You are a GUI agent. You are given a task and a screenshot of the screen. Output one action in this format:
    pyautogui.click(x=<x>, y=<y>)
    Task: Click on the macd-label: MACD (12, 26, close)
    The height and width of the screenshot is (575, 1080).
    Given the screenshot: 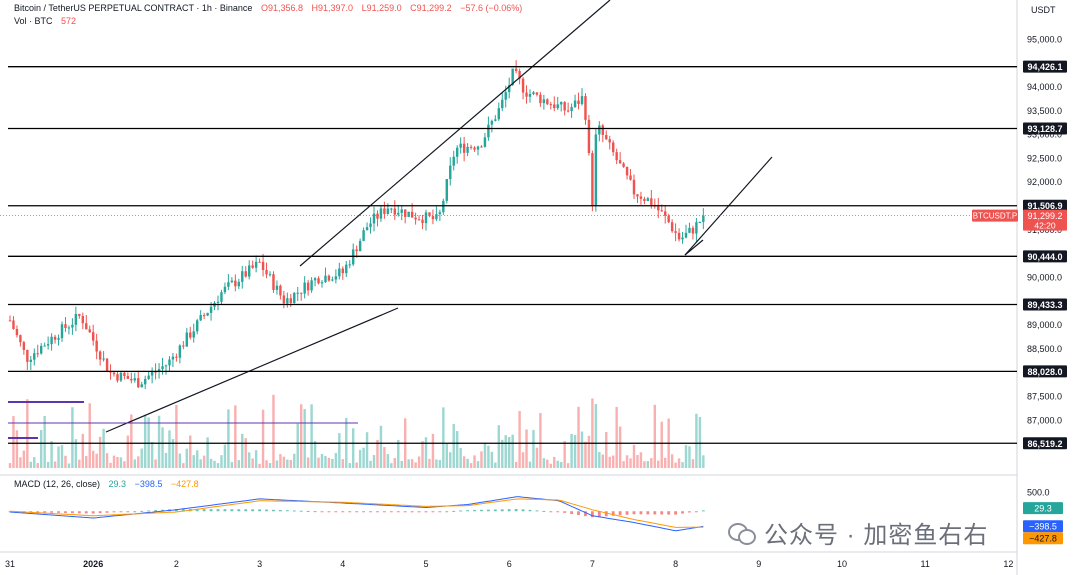 What is the action you would take?
    pyautogui.click(x=57, y=484)
    